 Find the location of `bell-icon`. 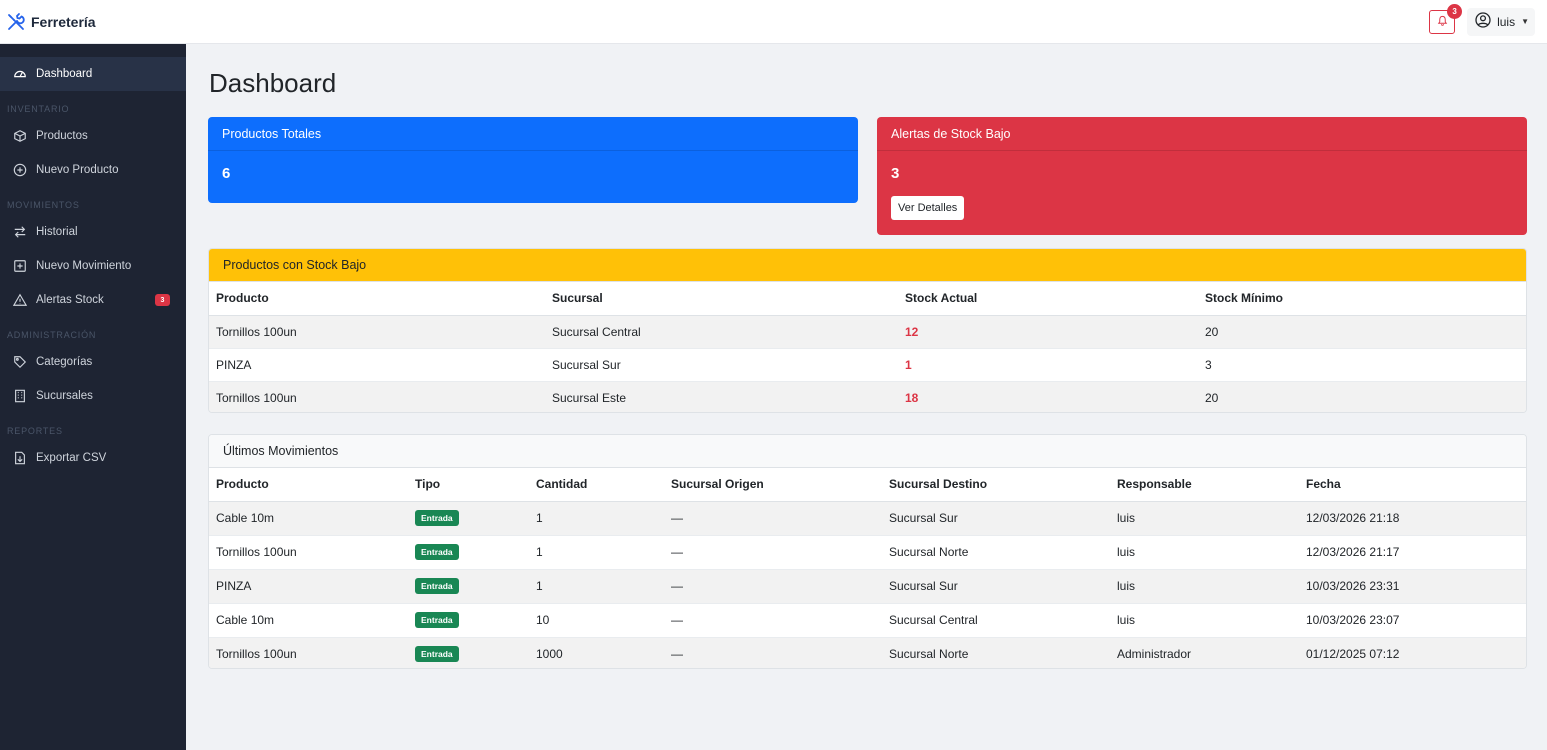

bell-icon is located at coordinates (1442, 21).